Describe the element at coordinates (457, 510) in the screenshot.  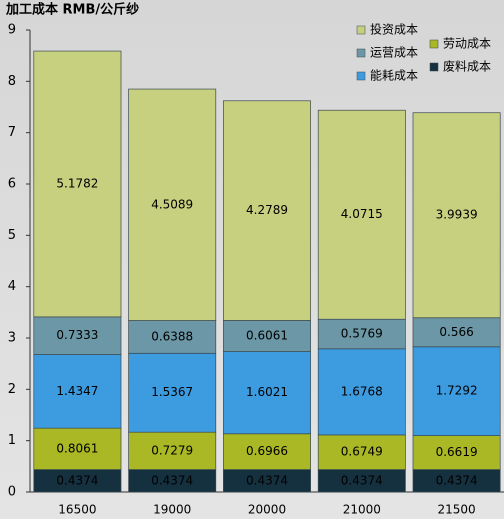
I see `x-tick-label: 21500` at that location.